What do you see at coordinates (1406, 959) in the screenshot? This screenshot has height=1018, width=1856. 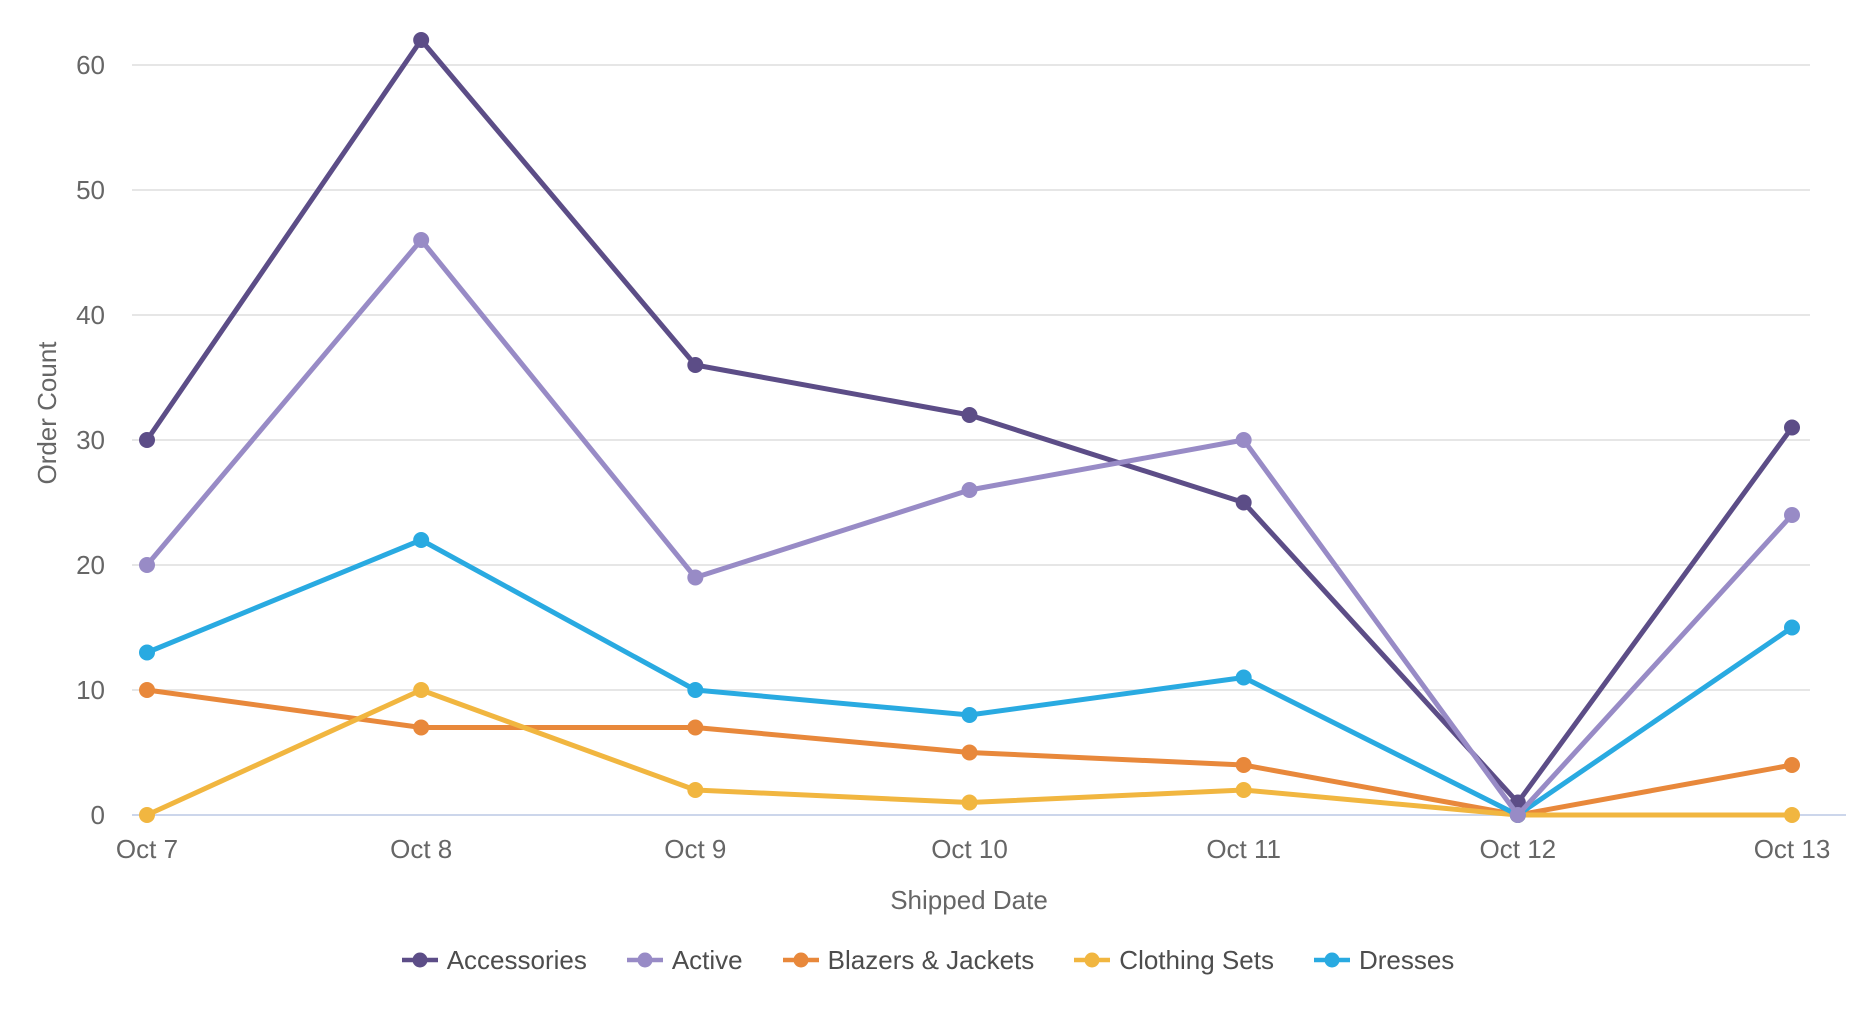 I see `legend-item-label: Dresses` at bounding box center [1406, 959].